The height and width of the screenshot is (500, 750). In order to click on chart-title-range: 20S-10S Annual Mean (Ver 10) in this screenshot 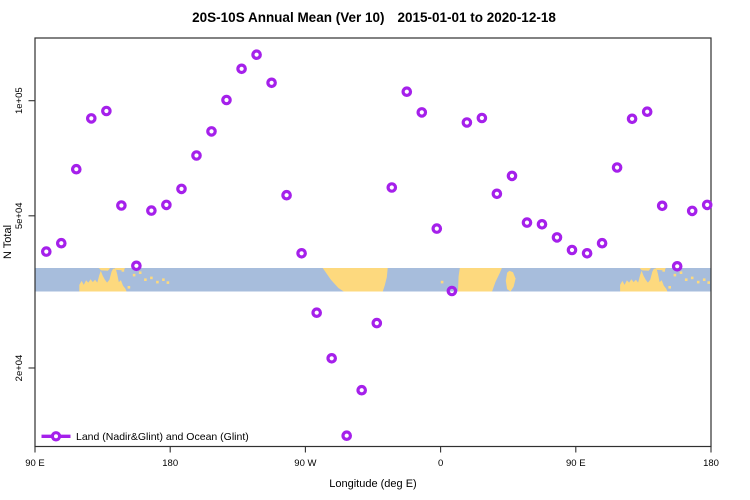, I will do `click(288, 17)`.